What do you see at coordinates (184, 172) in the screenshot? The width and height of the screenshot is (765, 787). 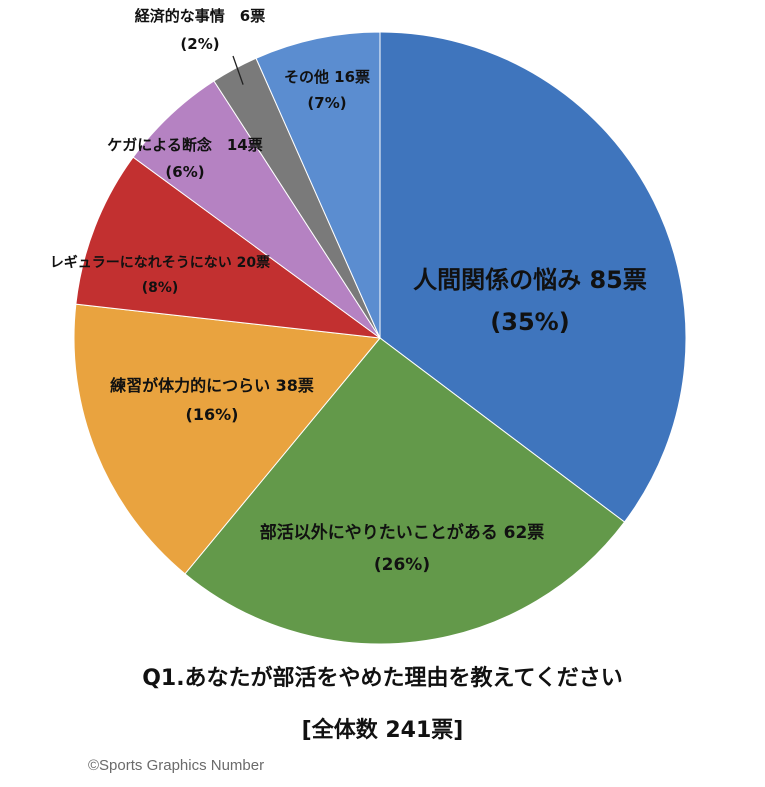 I see `slice-percent-label: (6%)` at bounding box center [184, 172].